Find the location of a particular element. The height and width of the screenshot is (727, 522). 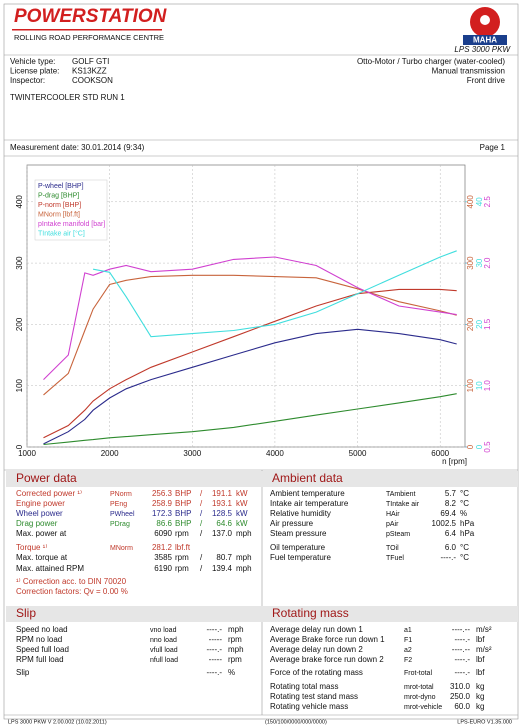

y-tick-label: 0.5 is located at coordinates (487, 447).